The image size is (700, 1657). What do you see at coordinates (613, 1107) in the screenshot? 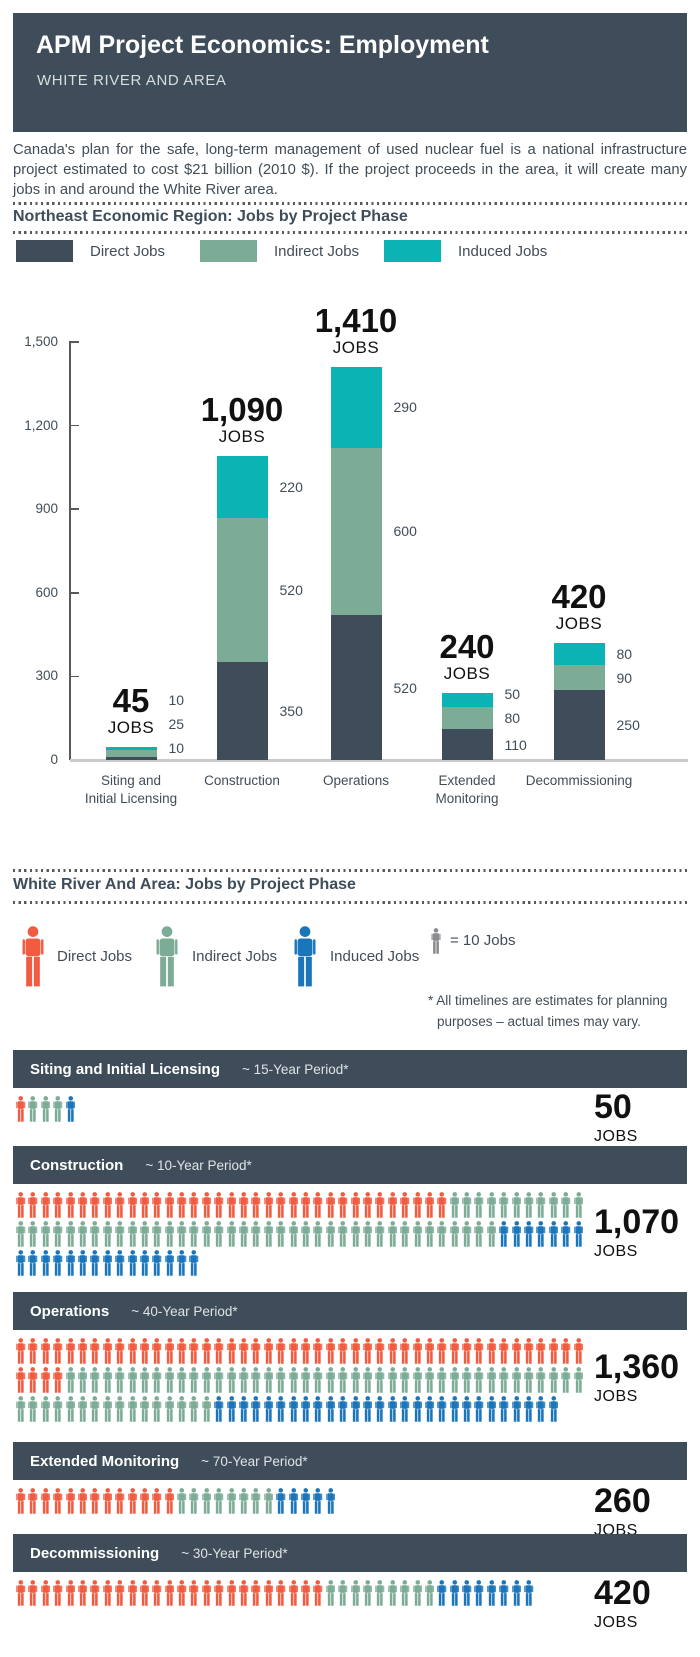
I see `phase-jobs-value: 50` at bounding box center [613, 1107].